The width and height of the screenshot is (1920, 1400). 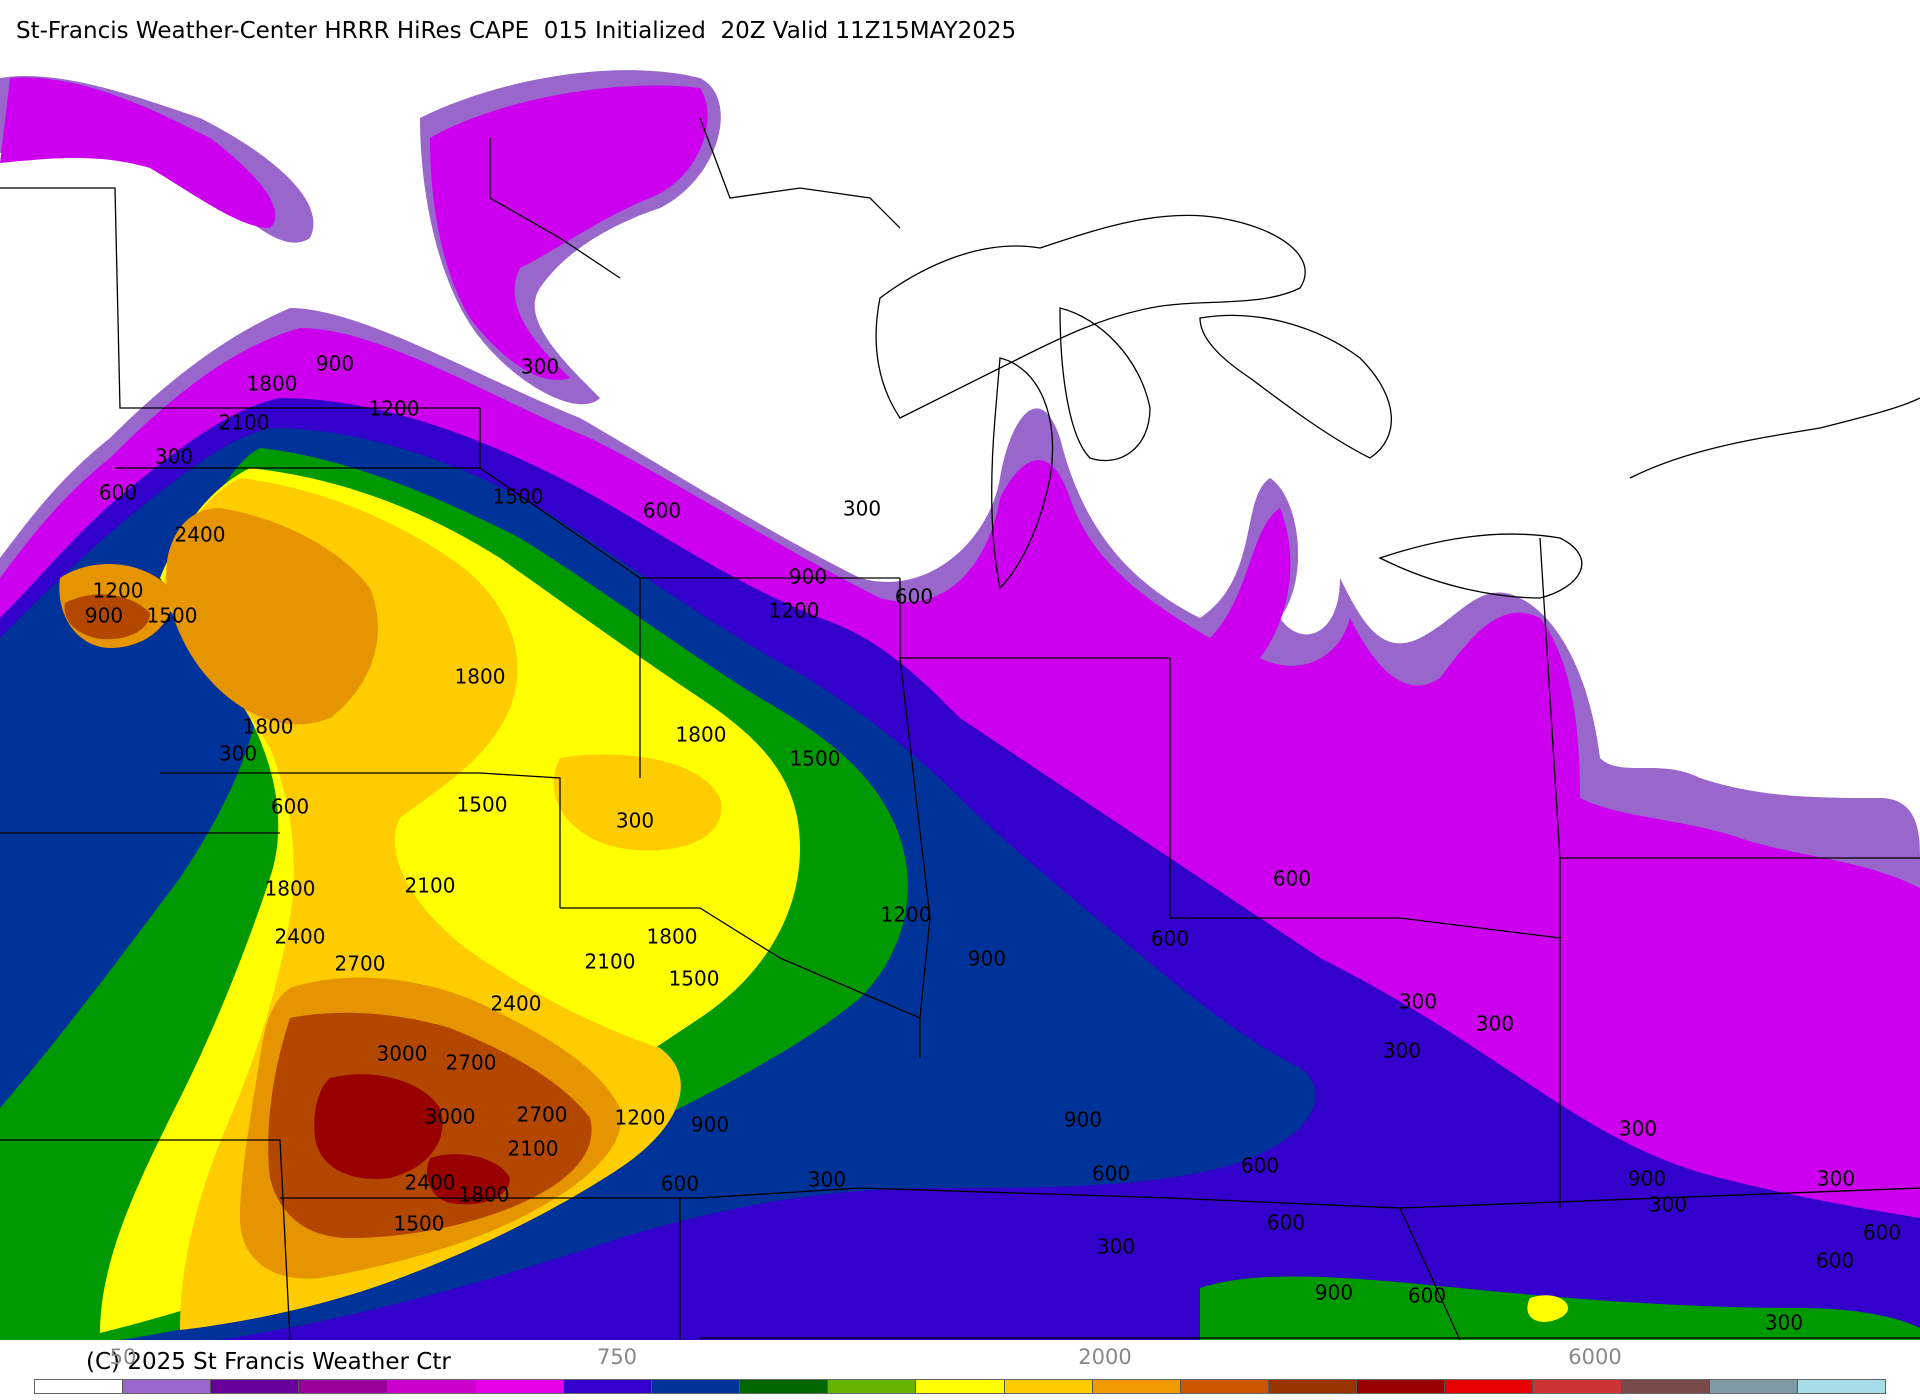 I want to click on great-lakes-outline, so click(x=1397, y=406).